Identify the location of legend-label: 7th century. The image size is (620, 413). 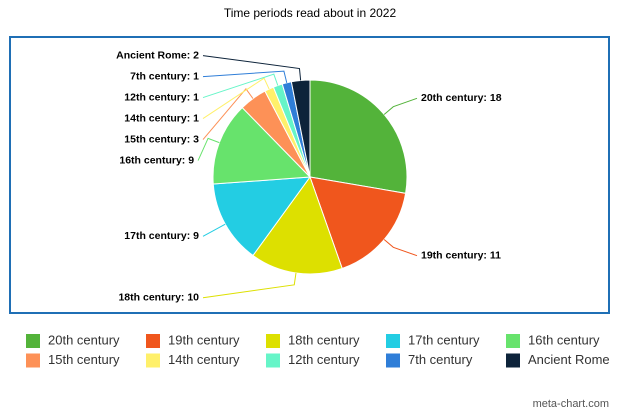
(440, 359).